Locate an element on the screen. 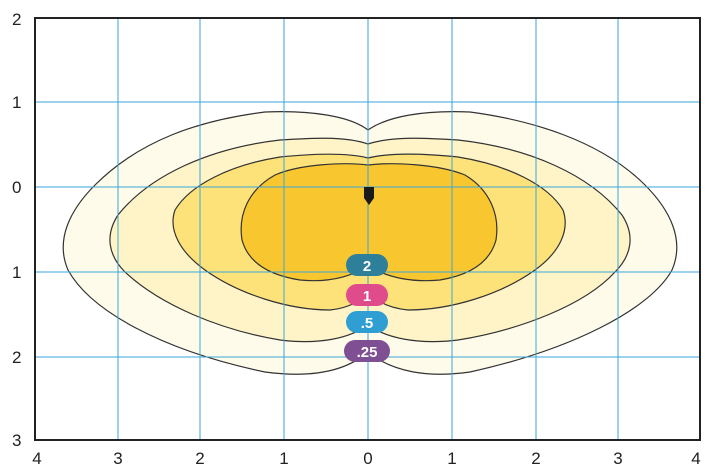 This screenshot has width=708, height=468. luminaire-marker is located at coordinates (369, 196).